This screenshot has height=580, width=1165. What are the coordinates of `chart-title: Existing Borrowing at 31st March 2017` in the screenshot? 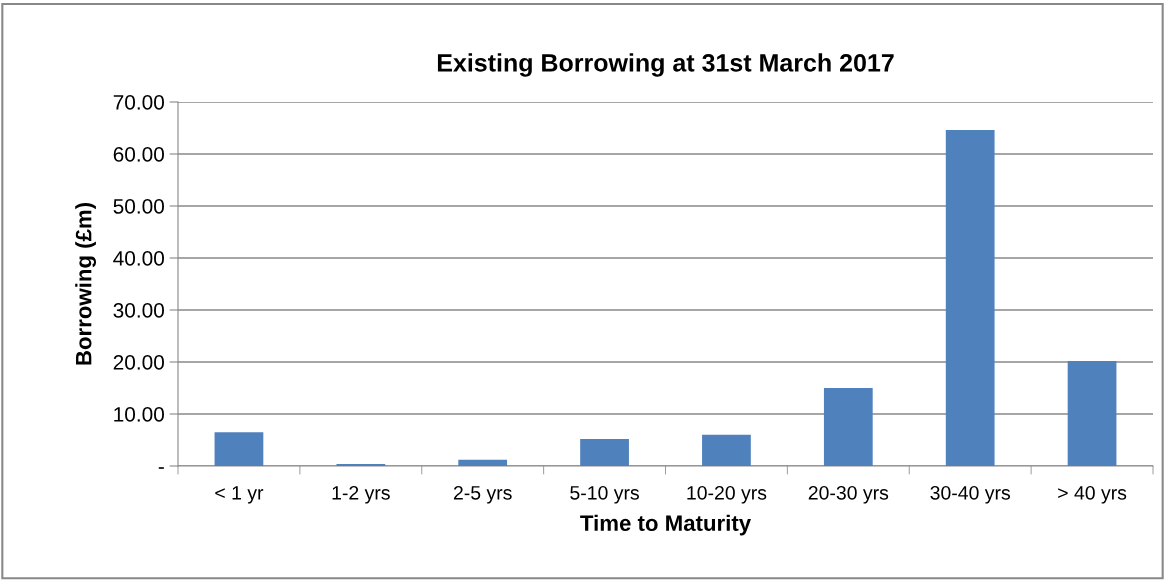 It's located at (665, 65).